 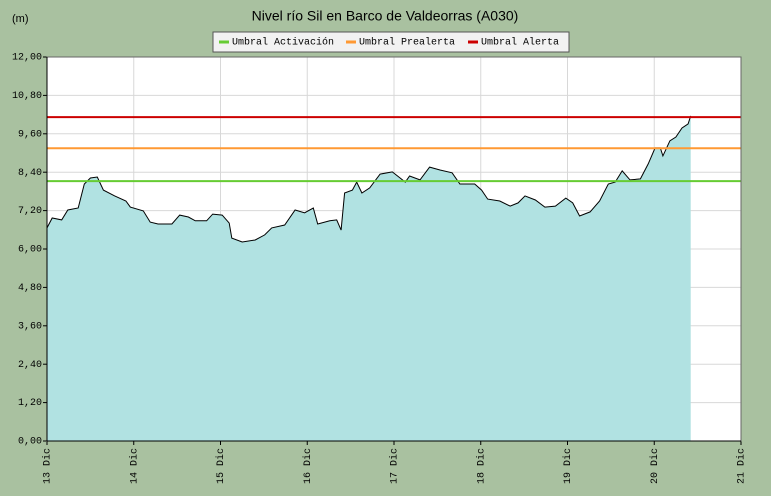 What do you see at coordinates (27, 96) in the screenshot?
I see `y-tick-label: 10,80` at bounding box center [27, 96].